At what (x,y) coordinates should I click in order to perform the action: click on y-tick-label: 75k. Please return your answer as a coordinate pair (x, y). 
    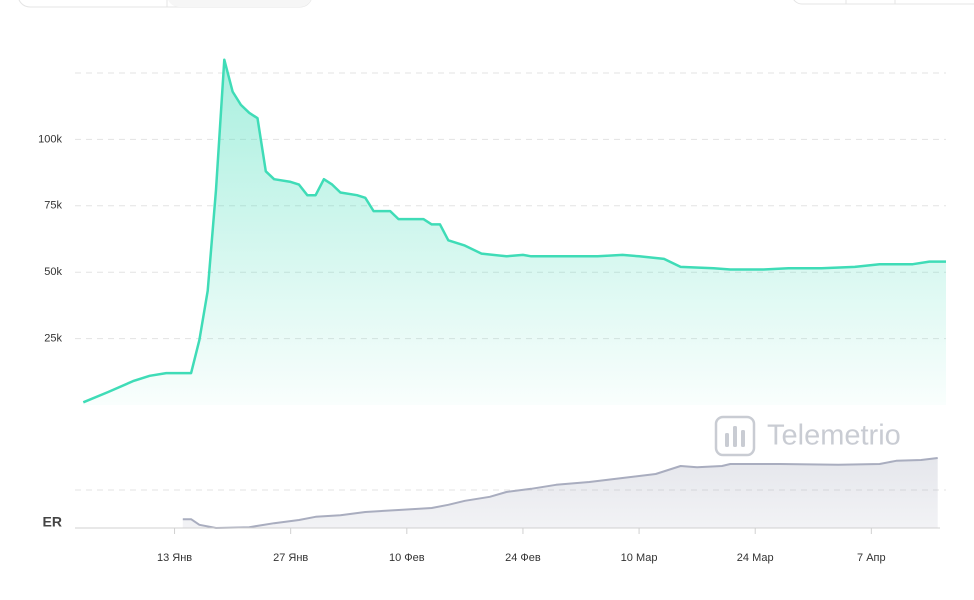
    Looking at the image, I should click on (53, 206).